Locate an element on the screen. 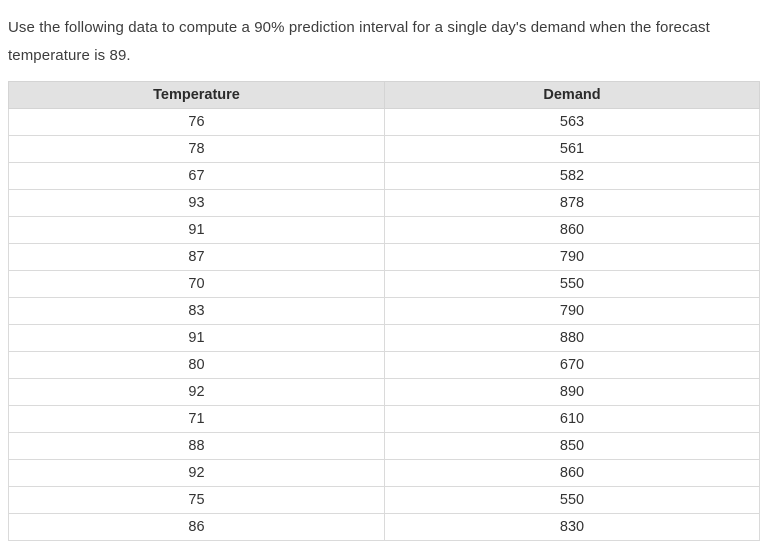  temperature-cell: 83 is located at coordinates (196, 311).